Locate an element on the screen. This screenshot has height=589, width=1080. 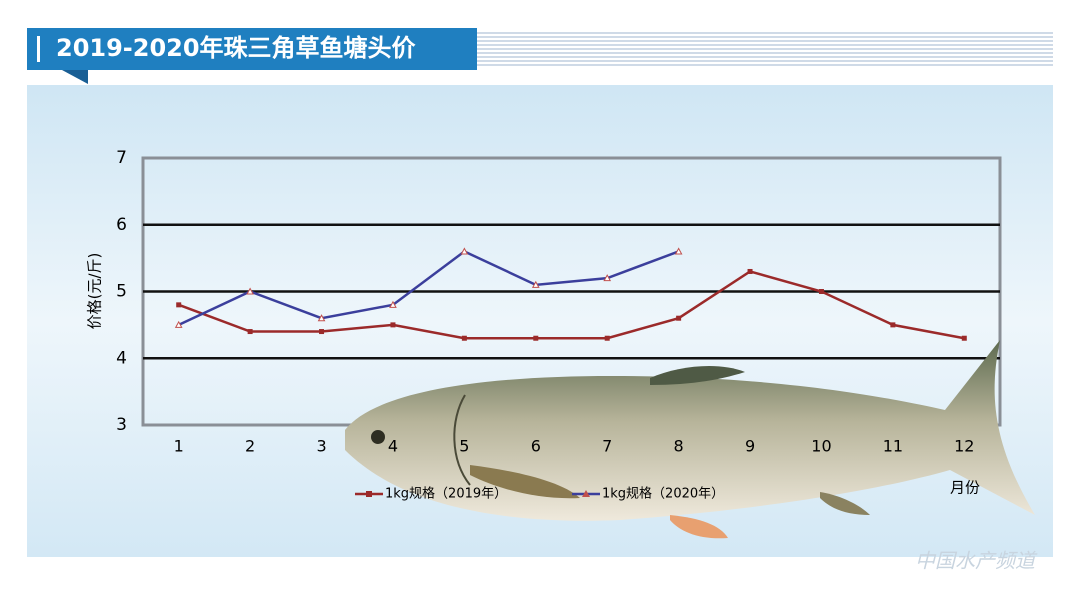
y-tick-label: 5 is located at coordinates (121, 292).